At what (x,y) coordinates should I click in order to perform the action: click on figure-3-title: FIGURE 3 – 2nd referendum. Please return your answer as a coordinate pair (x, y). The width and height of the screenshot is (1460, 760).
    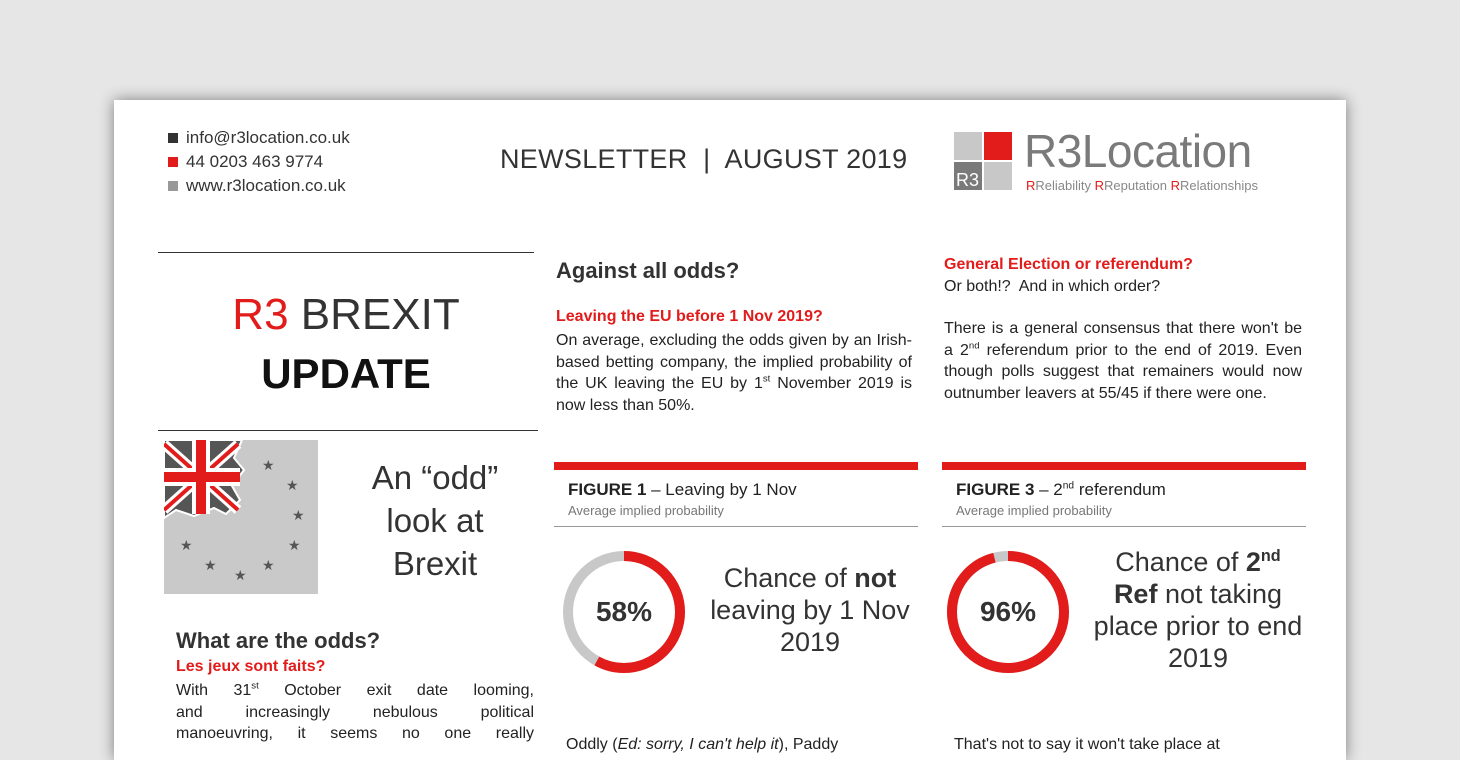
    Looking at the image, I should click on (1061, 489).